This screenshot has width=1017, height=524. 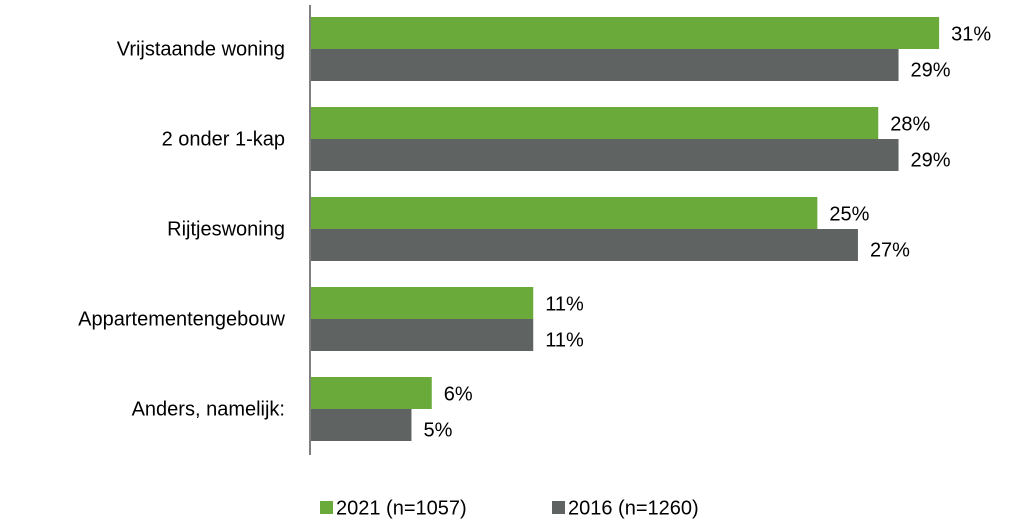 I want to click on value-label: 31%, so click(x=971, y=34).